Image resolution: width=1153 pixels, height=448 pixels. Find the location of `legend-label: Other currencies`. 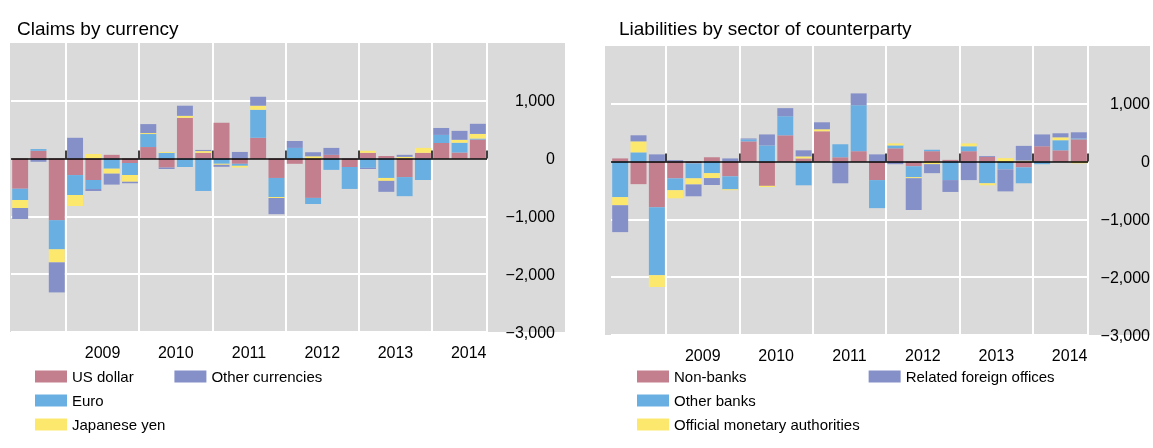

legend-label: Other currencies is located at coordinates (267, 376).